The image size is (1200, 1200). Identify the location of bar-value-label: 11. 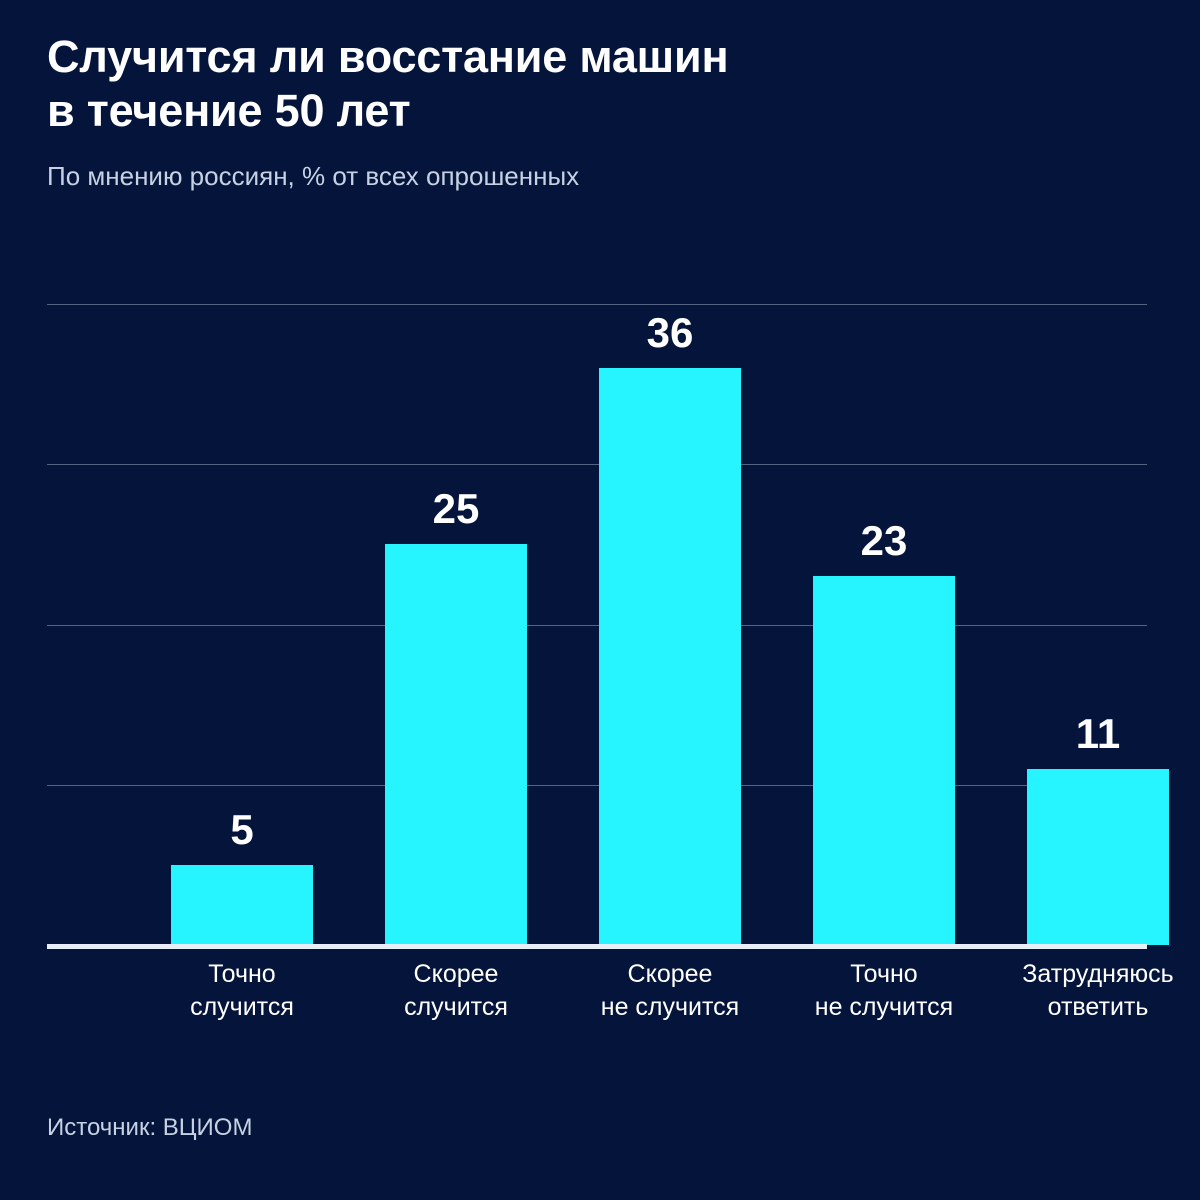
(1098, 733).